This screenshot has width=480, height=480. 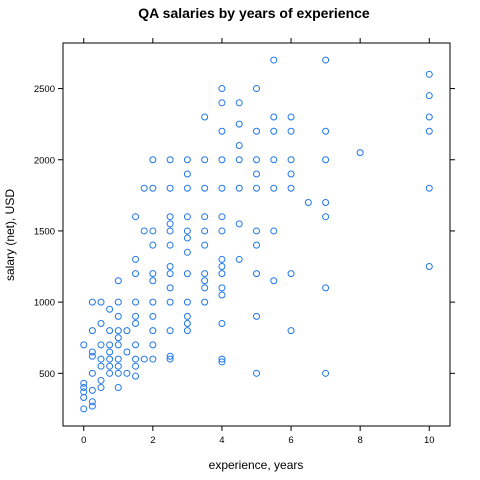 I want to click on chart-title: QA salaries by years of experience, so click(x=254, y=13).